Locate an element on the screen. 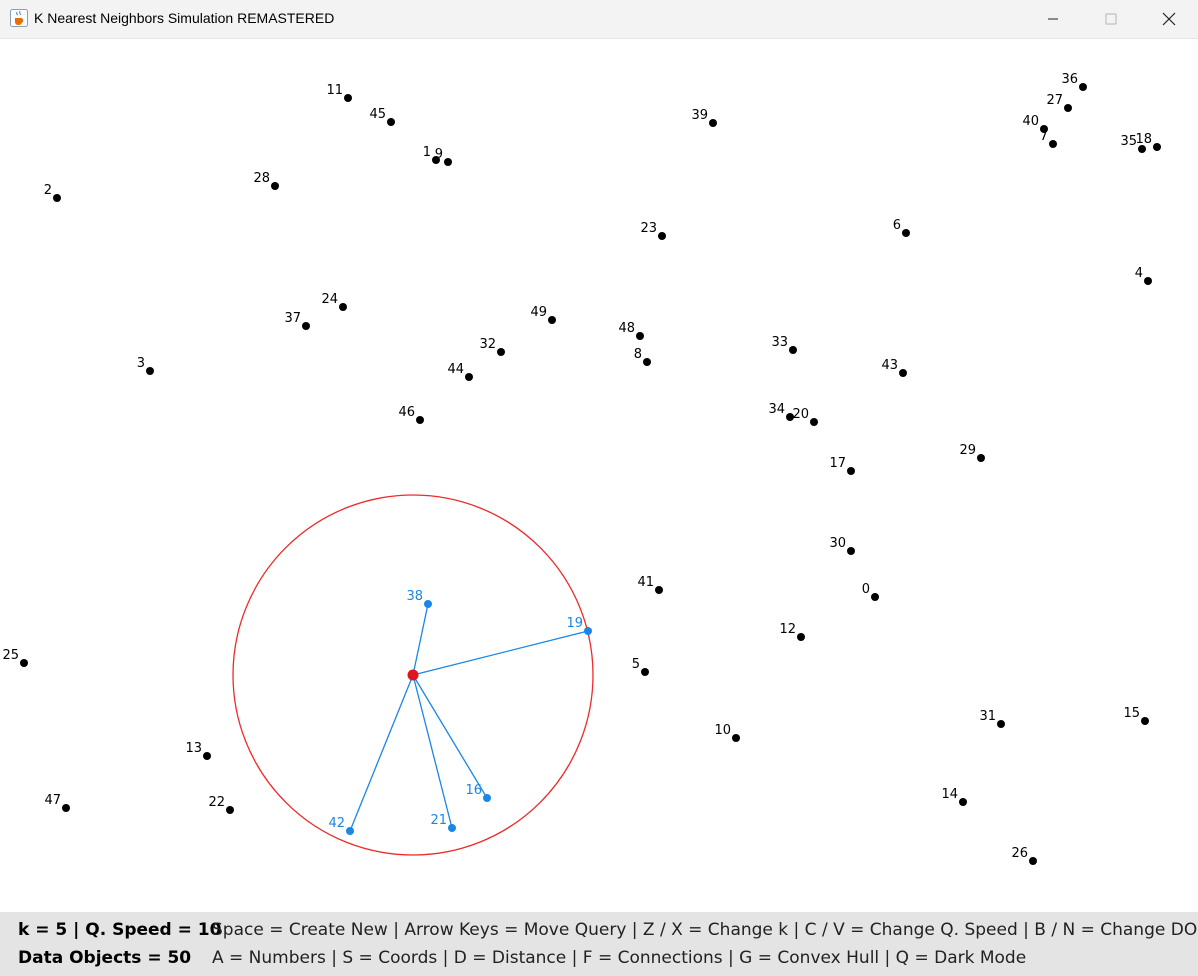 The image size is (1198, 976). point-label: 48 is located at coordinates (626, 328).